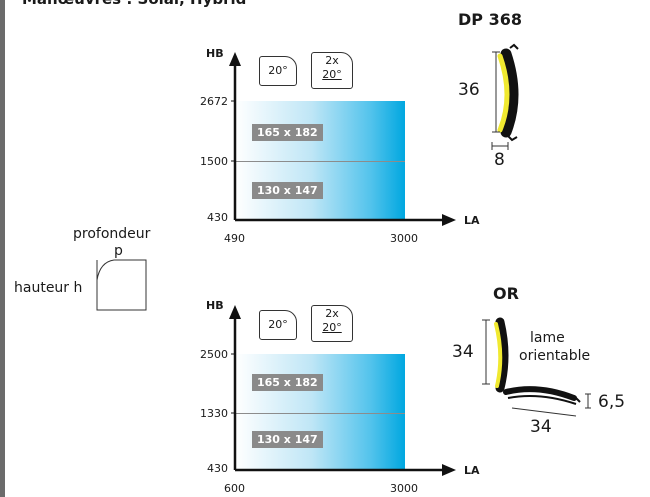  I want to click on dp368-width-dimension: 8, so click(499, 160).